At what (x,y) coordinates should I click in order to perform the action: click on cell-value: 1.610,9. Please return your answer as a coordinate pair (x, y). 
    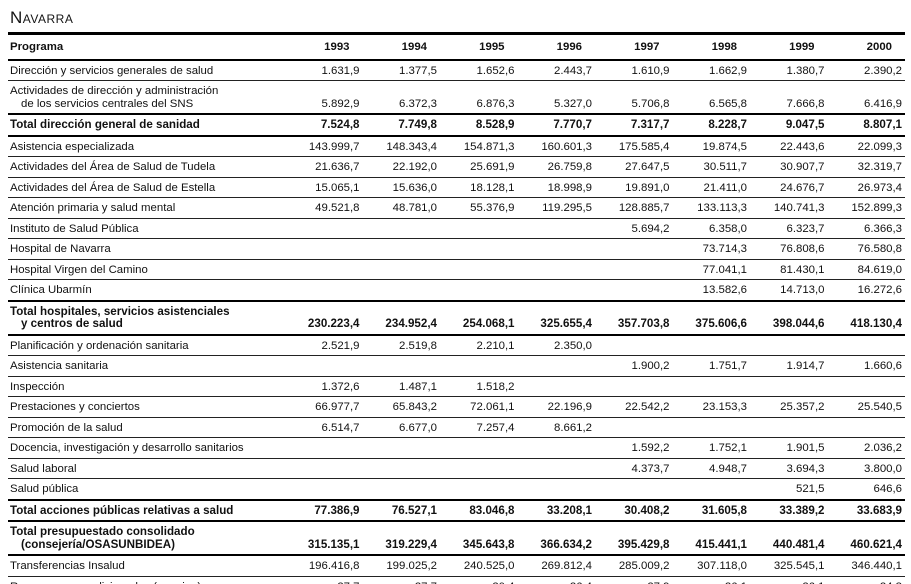
    Looking at the image, I should click on (634, 70).